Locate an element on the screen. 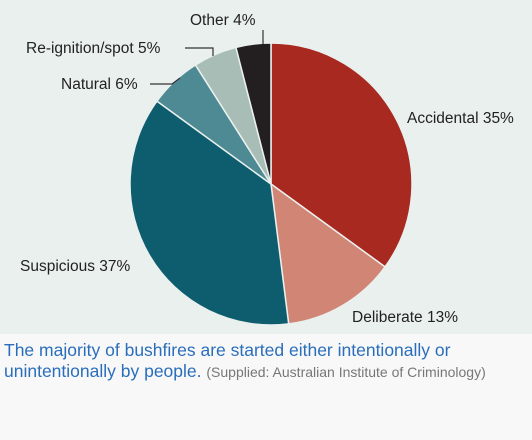  slice-label: Re-ignition/spot 5% is located at coordinates (93, 48).